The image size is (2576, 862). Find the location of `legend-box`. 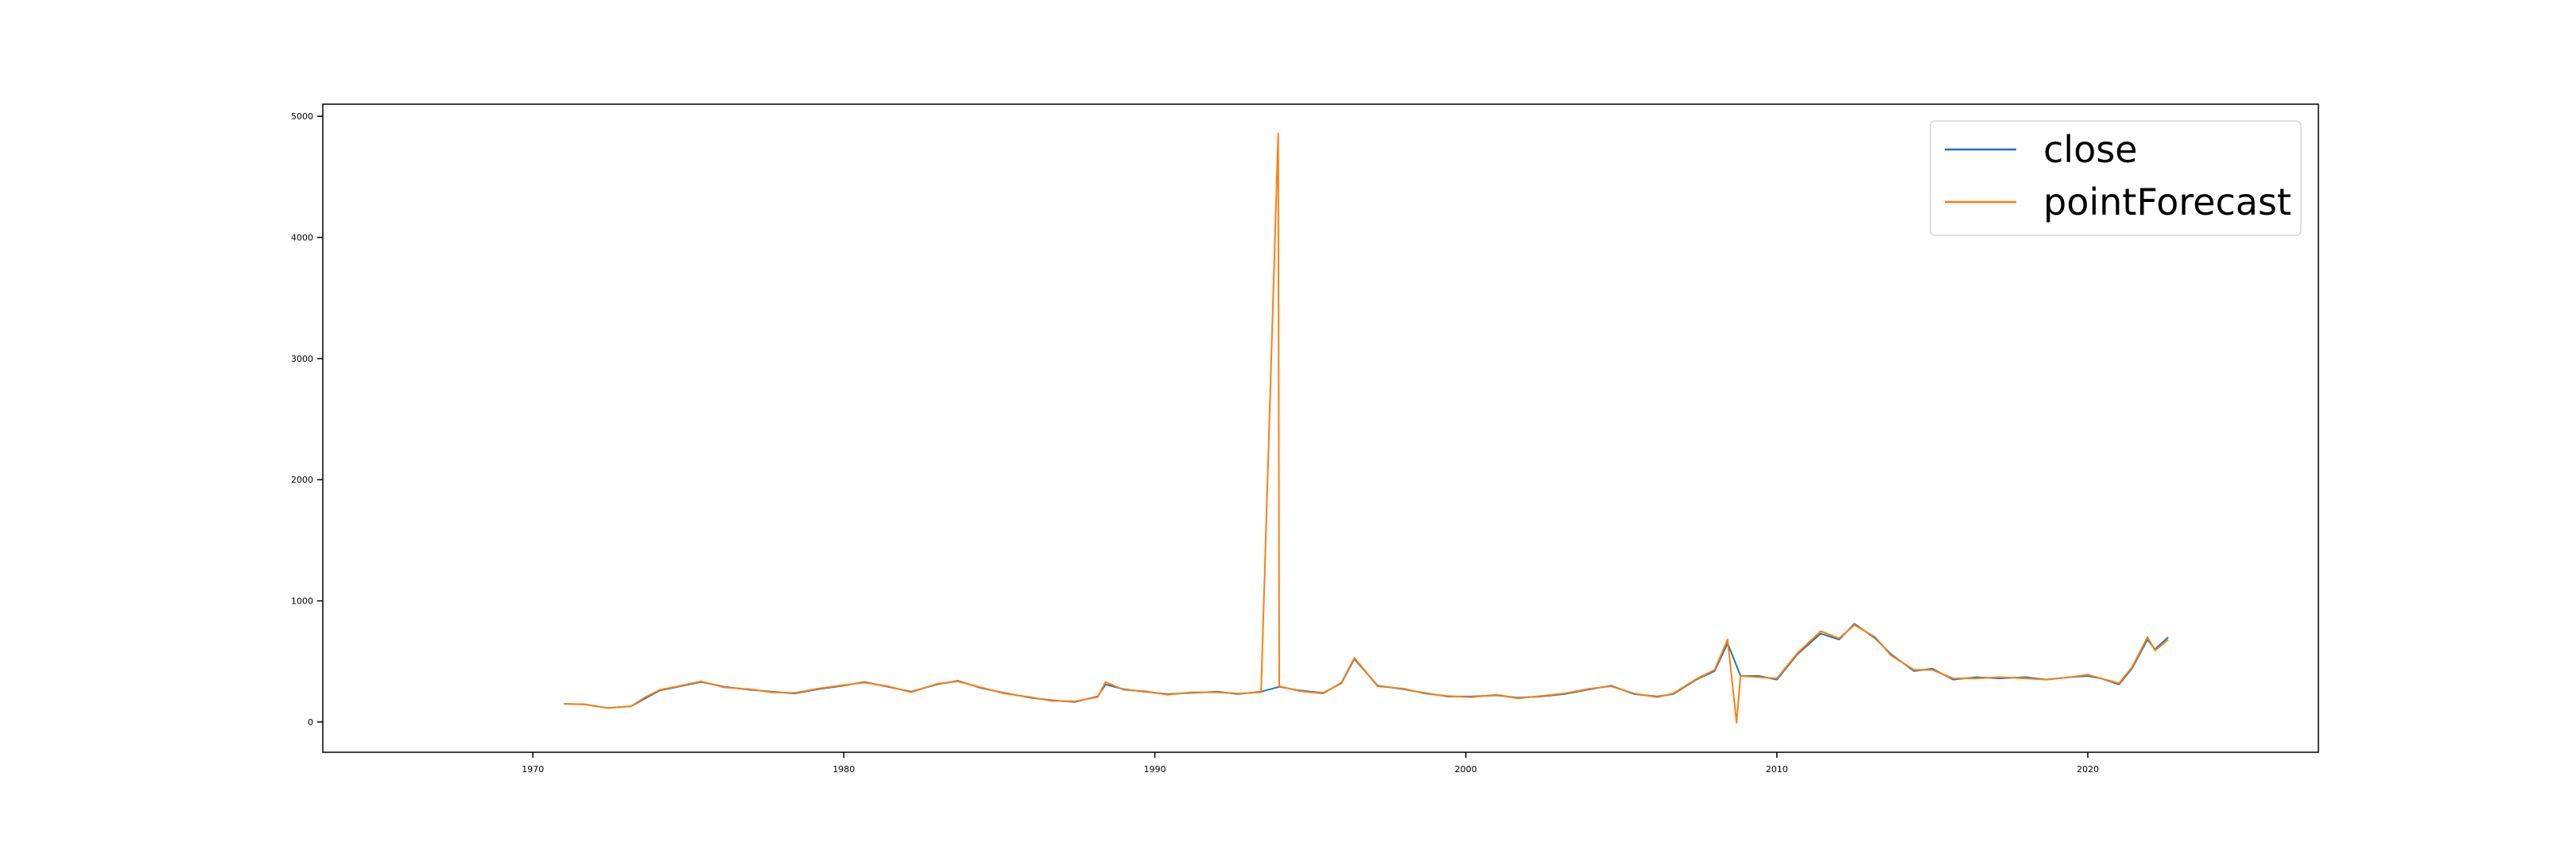

legend-box is located at coordinates (2116, 178).